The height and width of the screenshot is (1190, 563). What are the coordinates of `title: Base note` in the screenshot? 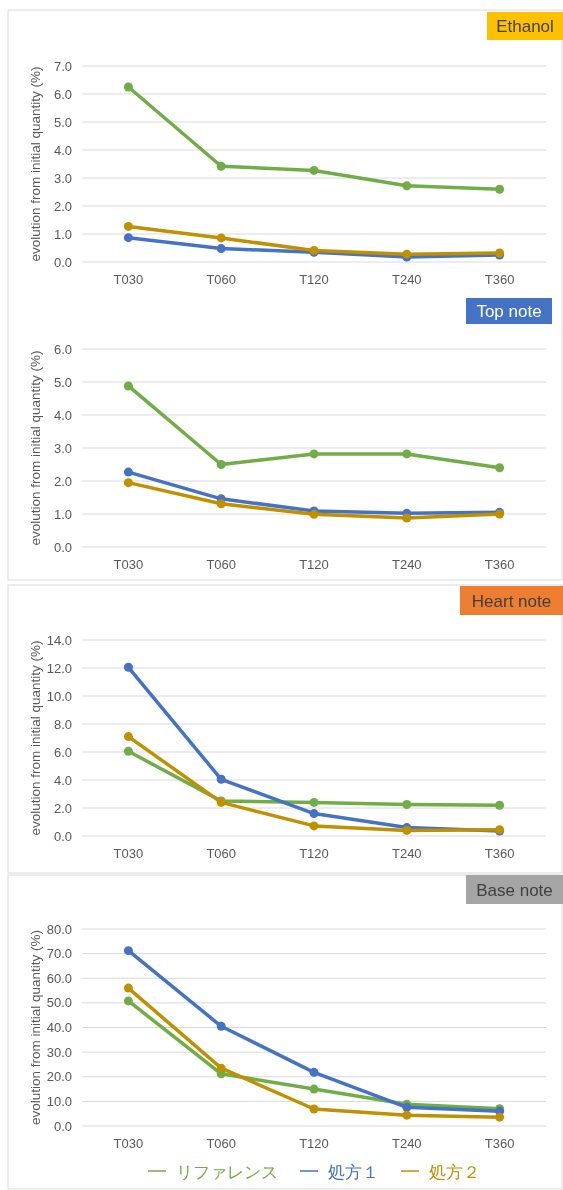 It's located at (514, 889).